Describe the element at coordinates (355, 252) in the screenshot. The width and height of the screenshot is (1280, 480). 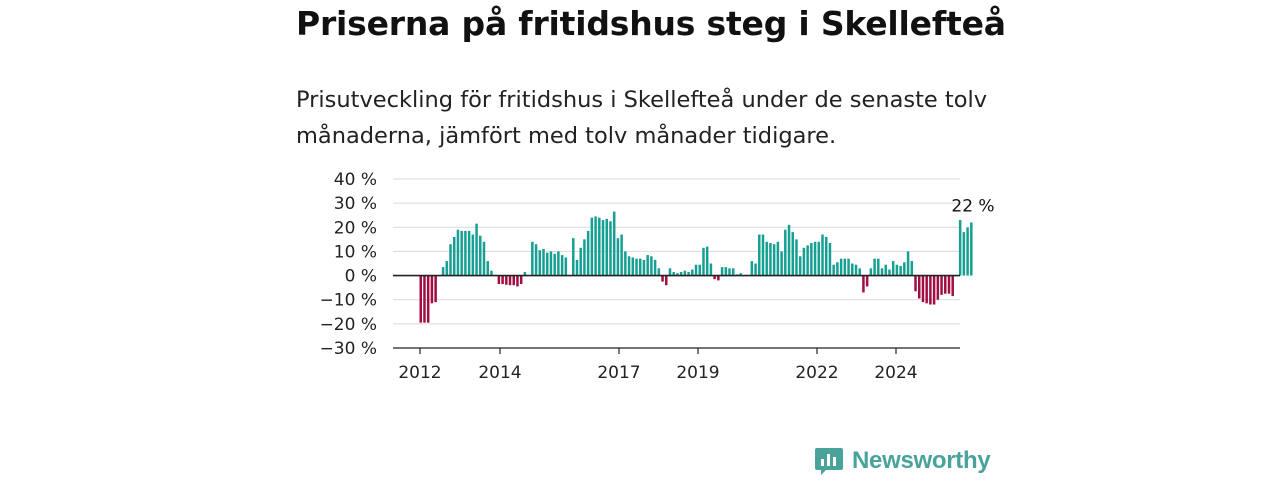
I see `y-tick-label: 10 %` at that location.